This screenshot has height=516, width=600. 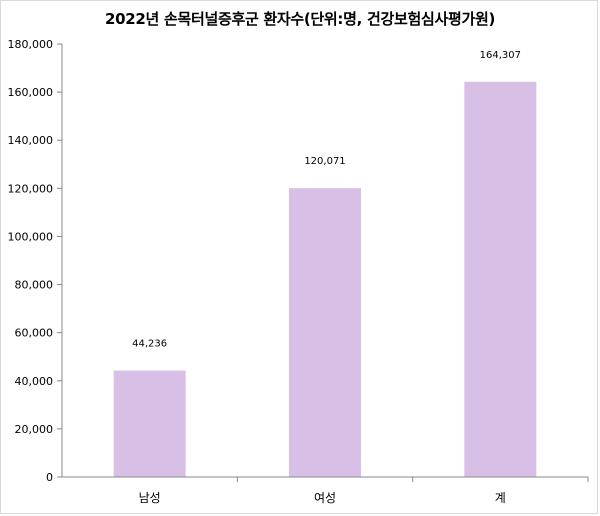 I want to click on x-tick-label: 계, so click(x=500, y=498).